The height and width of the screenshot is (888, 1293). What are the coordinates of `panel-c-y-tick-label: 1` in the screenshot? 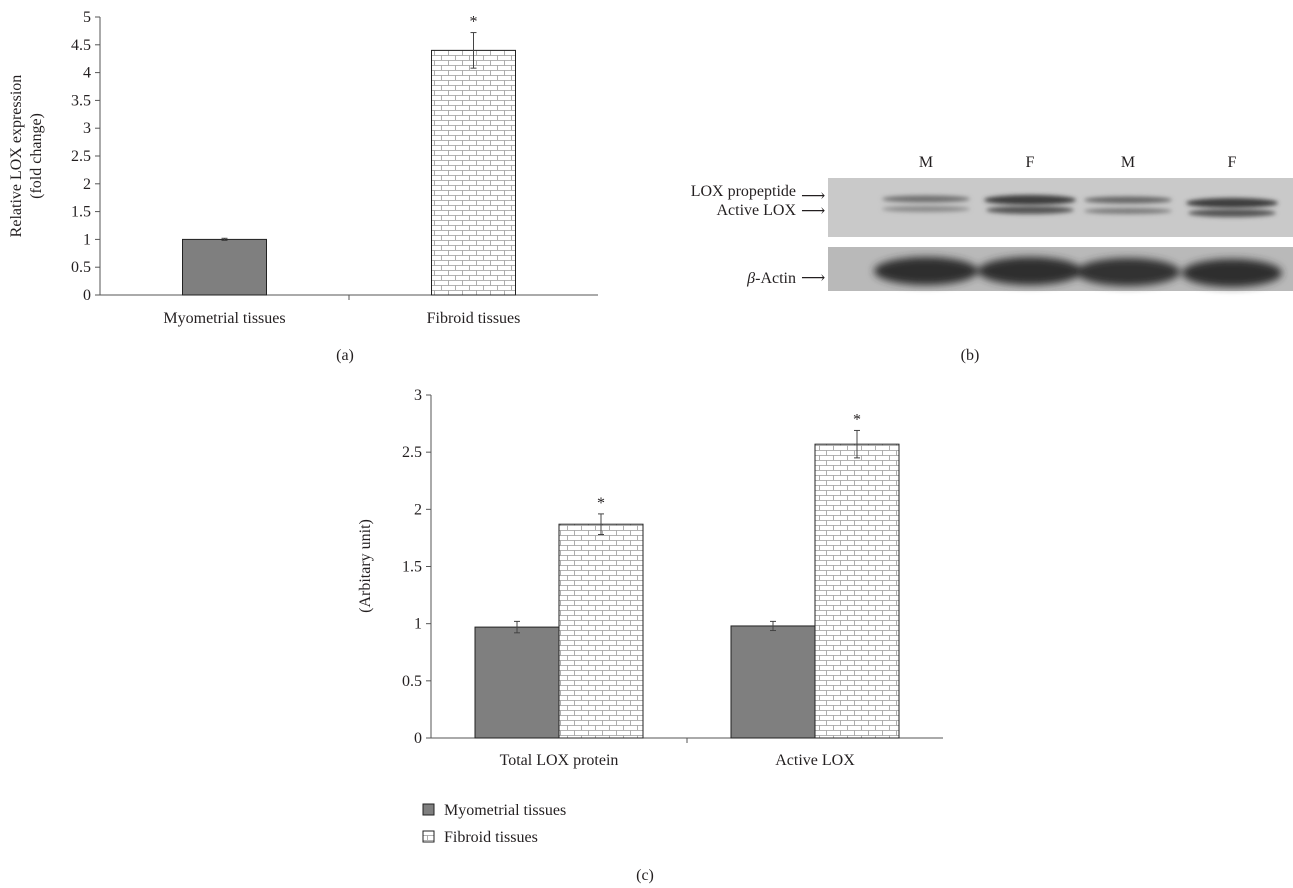 It's located at (418, 624).